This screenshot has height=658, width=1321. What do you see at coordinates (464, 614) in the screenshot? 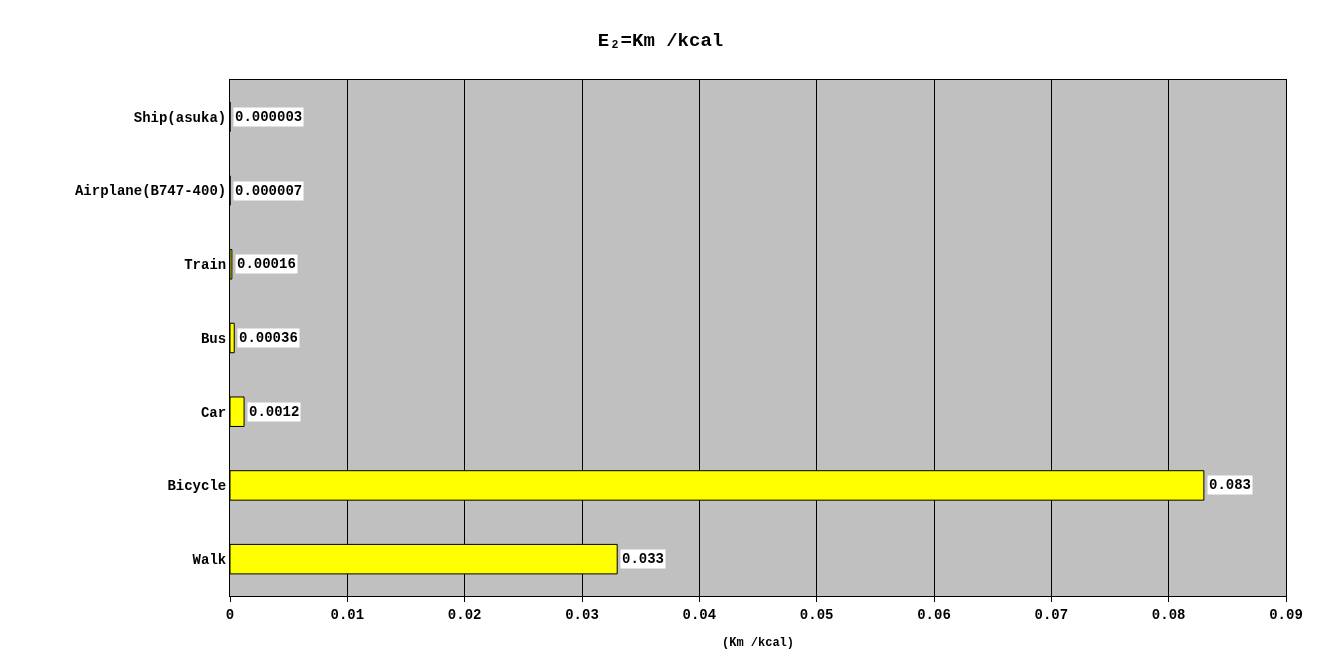
I see `x-tick-label: 0.02` at bounding box center [464, 614].